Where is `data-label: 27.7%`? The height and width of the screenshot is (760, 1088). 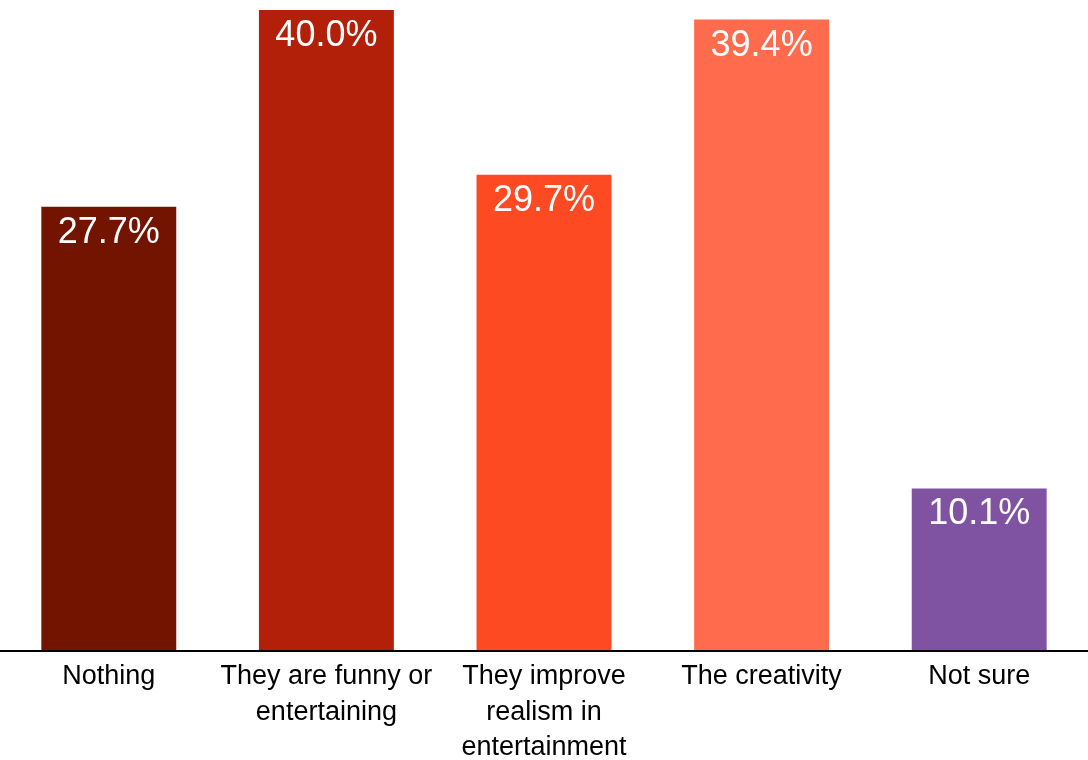 data-label: 27.7% is located at coordinates (108, 230).